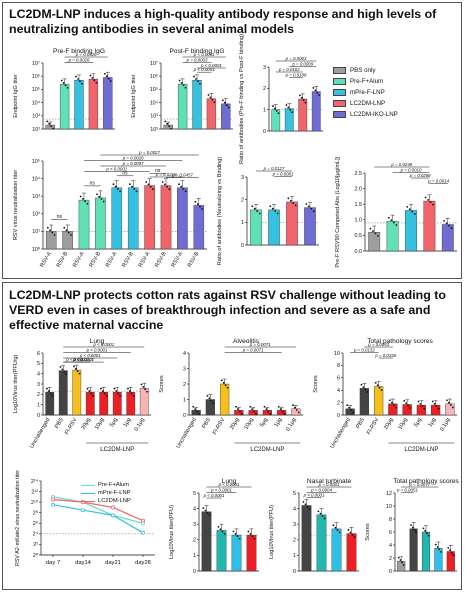 Image resolution: width=465 pixels, height=592 pixels. I want to click on y-tick-label: 10¹, so click(36, 232).